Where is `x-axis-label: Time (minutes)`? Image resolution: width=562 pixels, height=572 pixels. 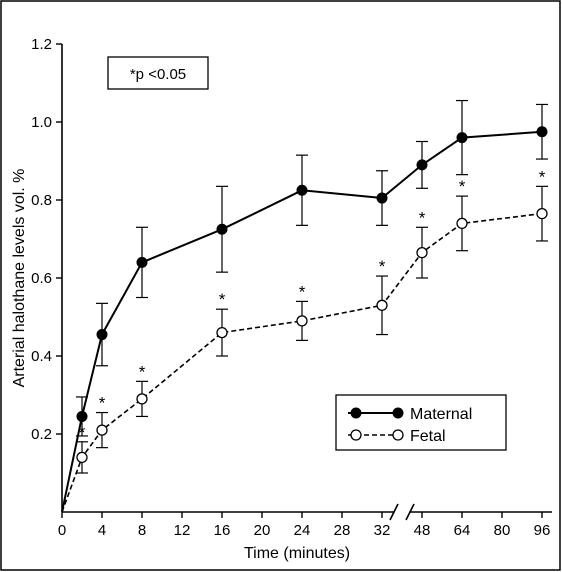
x-axis-label: Time (minutes) is located at coordinates (297, 553).